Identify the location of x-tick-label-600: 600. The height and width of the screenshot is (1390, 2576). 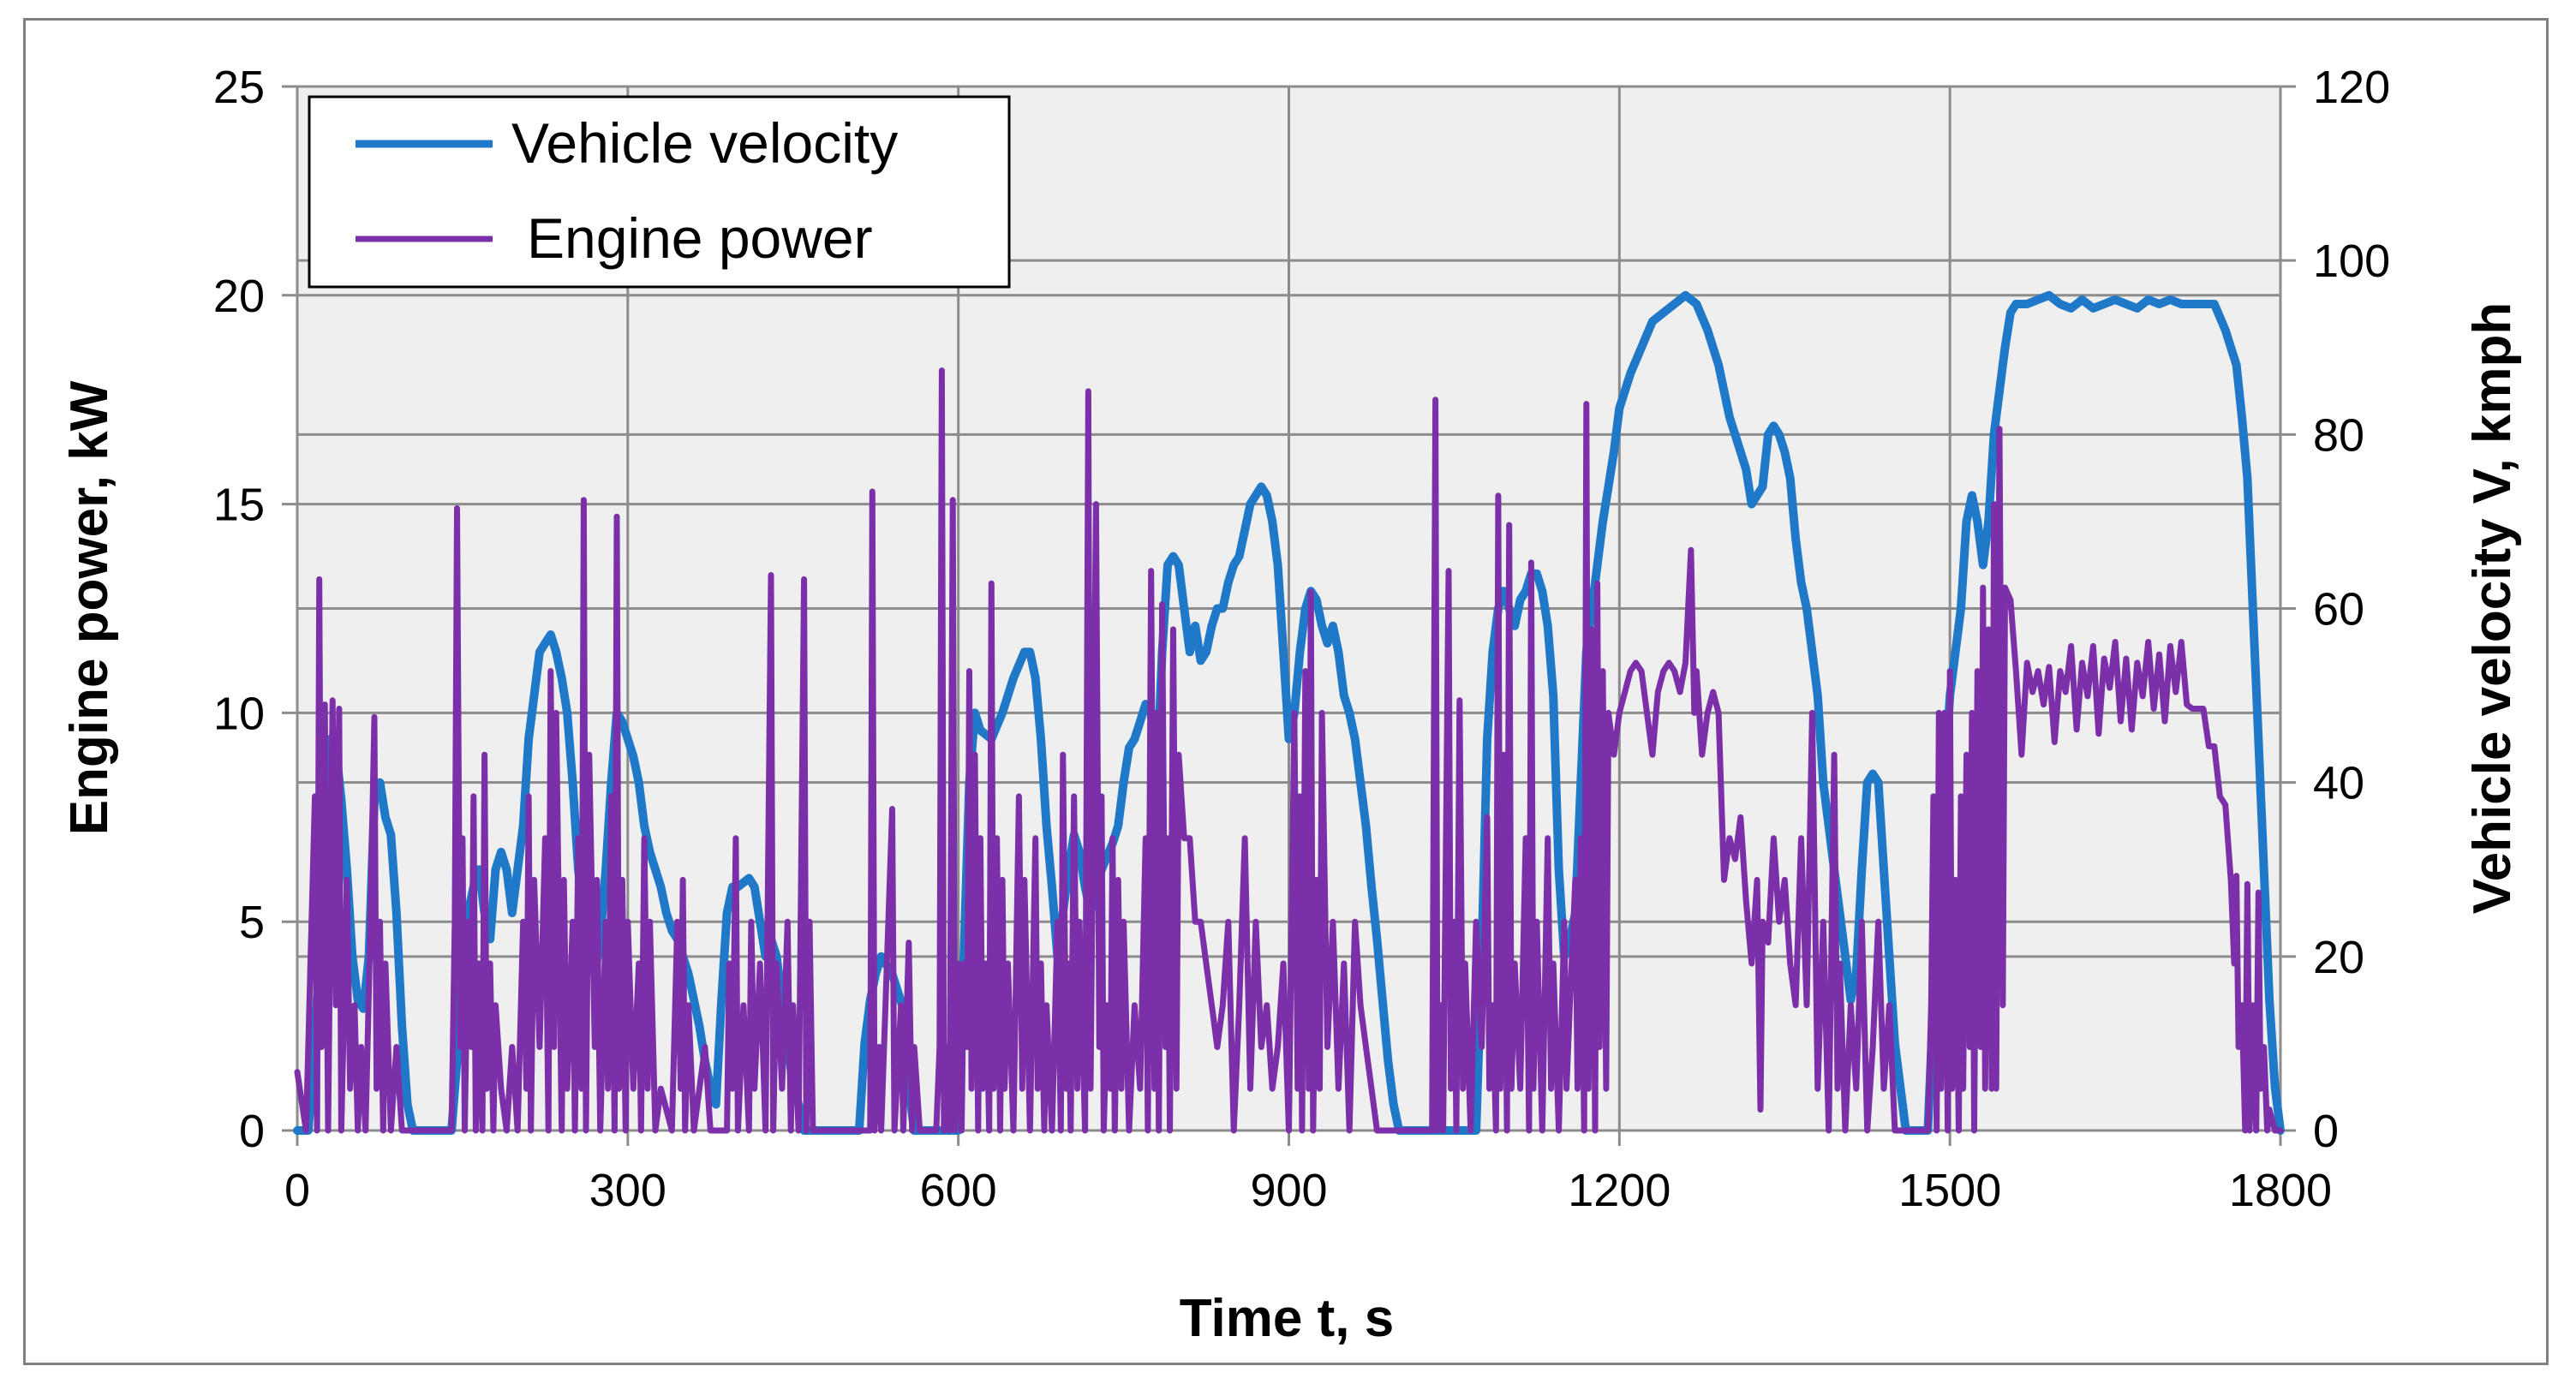
(959, 1190).